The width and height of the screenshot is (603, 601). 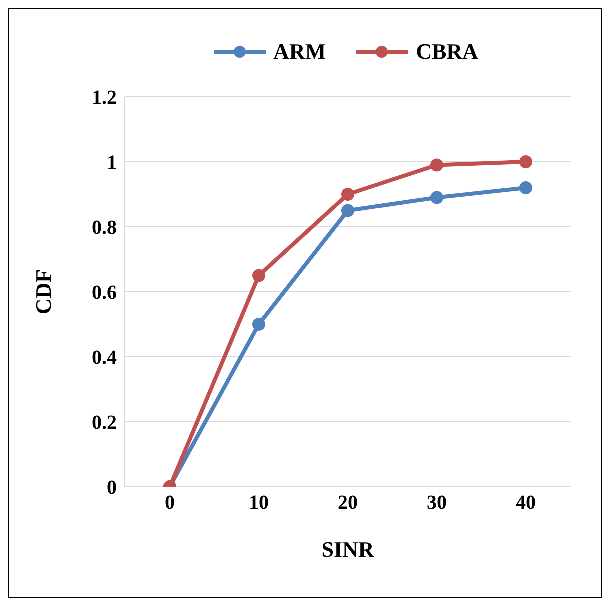 I want to click on y-axis-title: CDF, so click(x=43, y=292).